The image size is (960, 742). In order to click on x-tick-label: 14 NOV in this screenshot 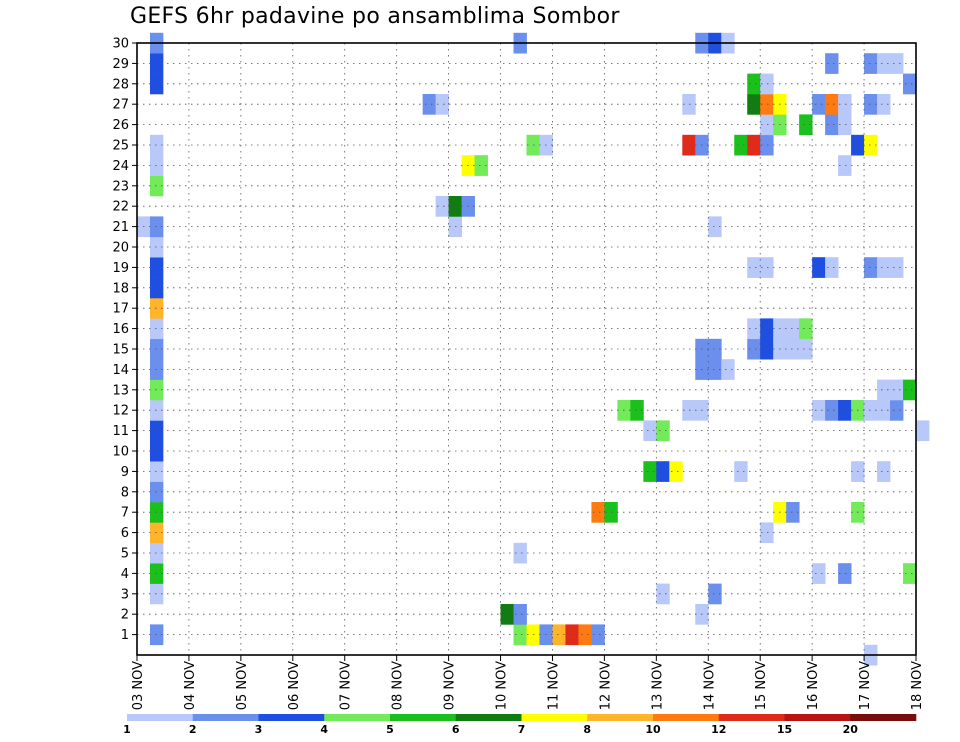, I will do `click(709, 685)`.